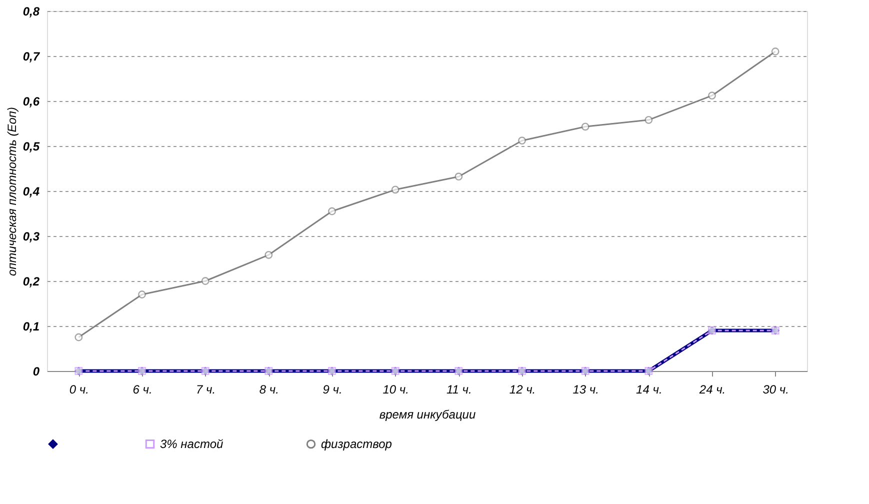  Describe the element at coordinates (79, 389) in the screenshot. I see `x-tick-label: 0 ч.` at that location.